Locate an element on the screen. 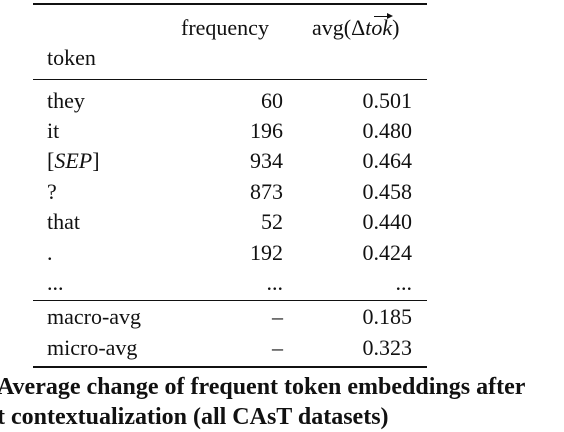 This screenshot has width=564, height=432. token-cell: [SEP] is located at coordinates (73, 161).